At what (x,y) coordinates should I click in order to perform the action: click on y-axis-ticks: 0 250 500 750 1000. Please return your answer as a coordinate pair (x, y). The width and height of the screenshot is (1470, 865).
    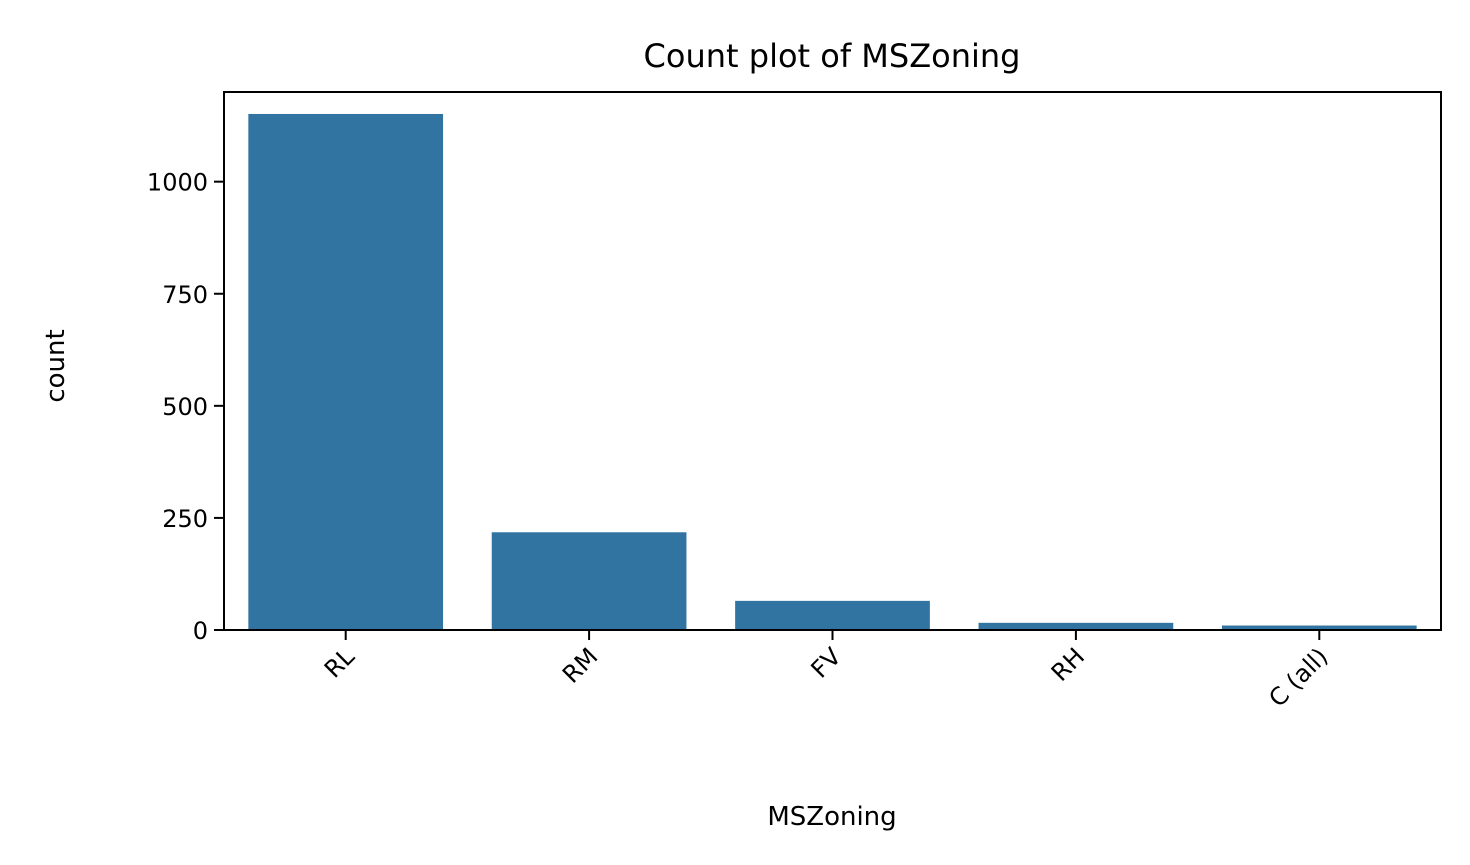
    Looking at the image, I should click on (185, 407).